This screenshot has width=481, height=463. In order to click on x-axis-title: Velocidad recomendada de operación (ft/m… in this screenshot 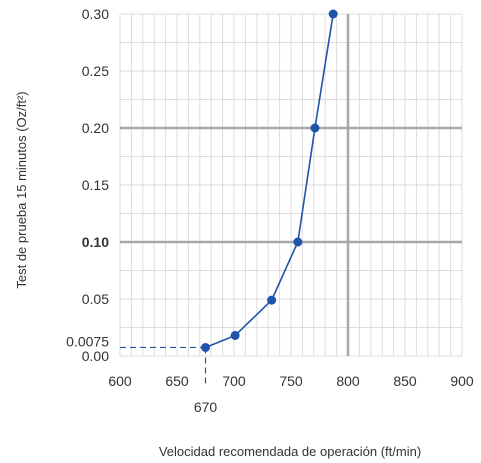, I will do `click(290, 451)`.